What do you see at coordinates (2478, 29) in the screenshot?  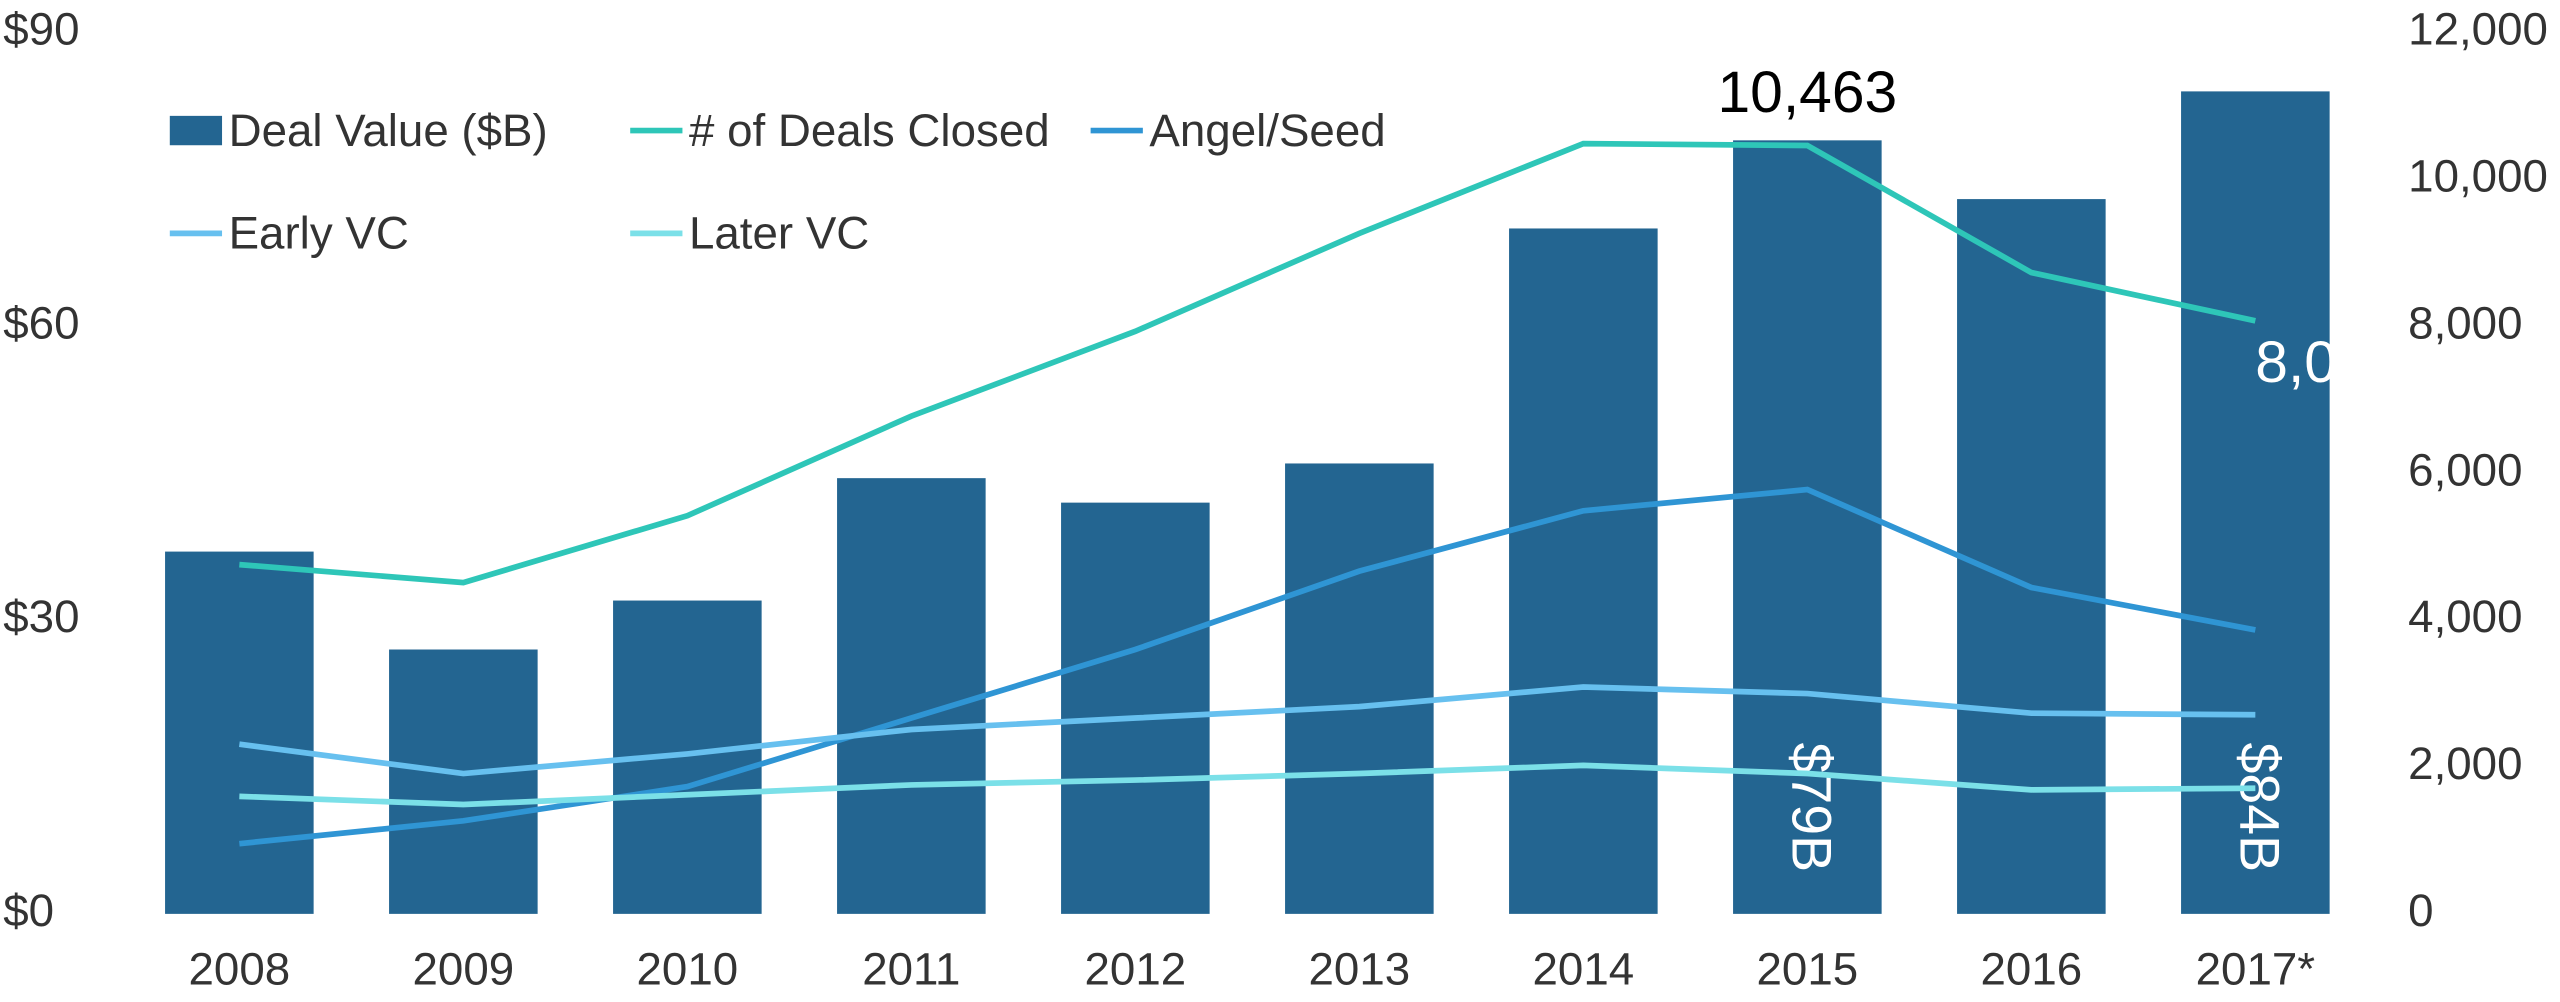 I see `y2-tick-label: 12,000` at bounding box center [2478, 29].